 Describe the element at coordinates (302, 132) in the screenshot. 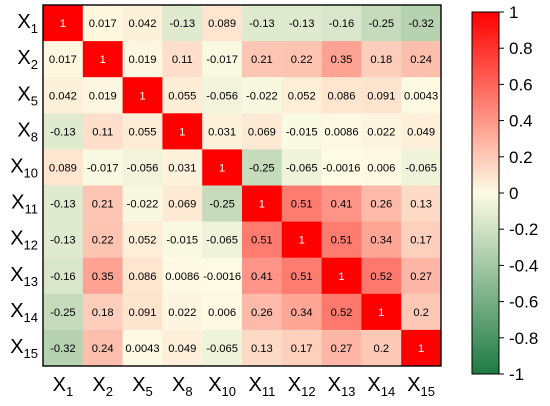

I see `cell-value-label: -0.015` at that location.